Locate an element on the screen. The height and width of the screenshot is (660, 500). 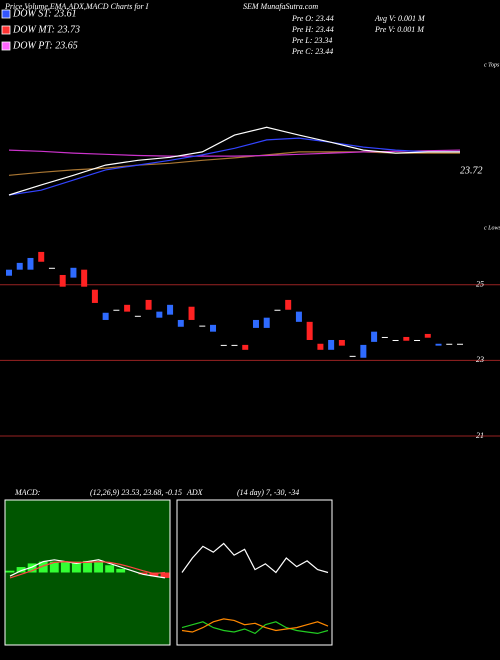
stat: Pre L: 23.34 is located at coordinates (311, 40).